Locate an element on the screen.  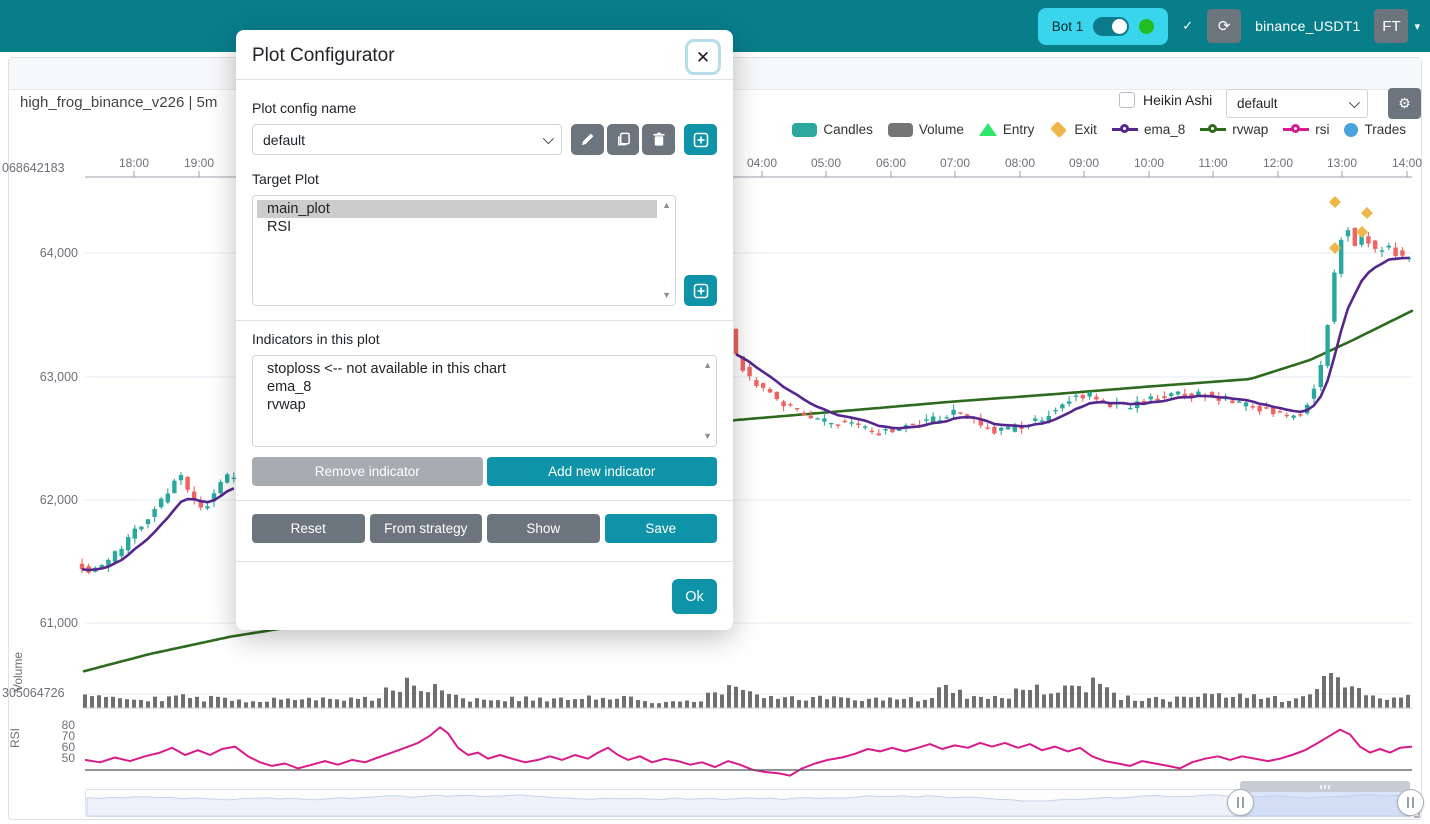
config-name-value: default is located at coordinates (284, 139).